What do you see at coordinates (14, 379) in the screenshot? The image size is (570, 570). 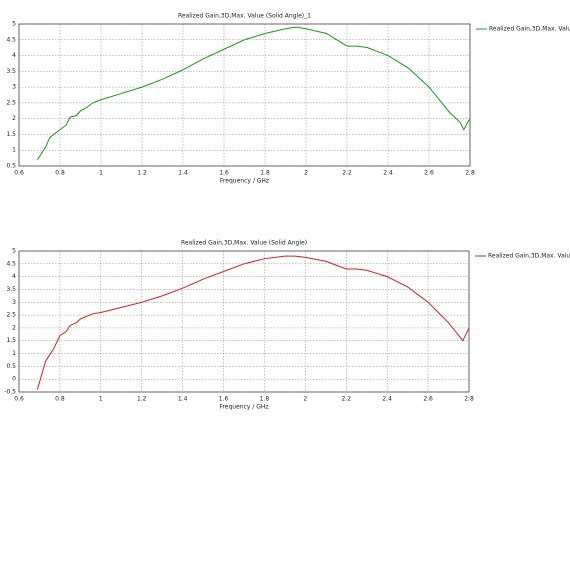 I see `y-tick-label: 0` at bounding box center [14, 379].